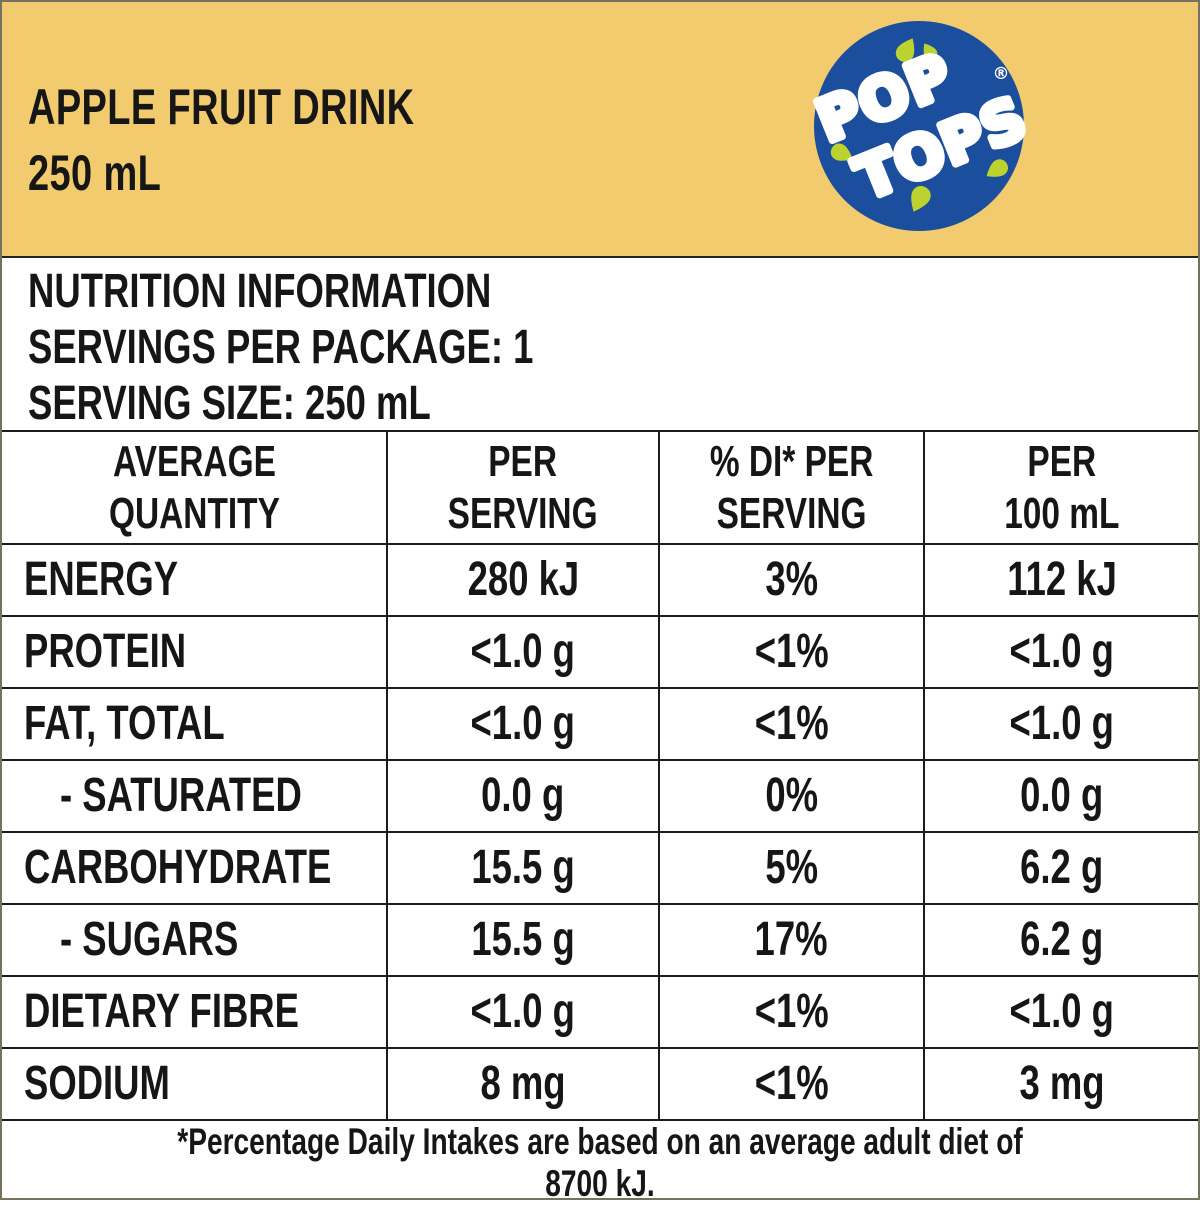 The height and width of the screenshot is (1205, 1200). Describe the element at coordinates (793, 487) in the screenshot. I see `column-header-di-per-serving: % DI* PER SERVING` at that location.